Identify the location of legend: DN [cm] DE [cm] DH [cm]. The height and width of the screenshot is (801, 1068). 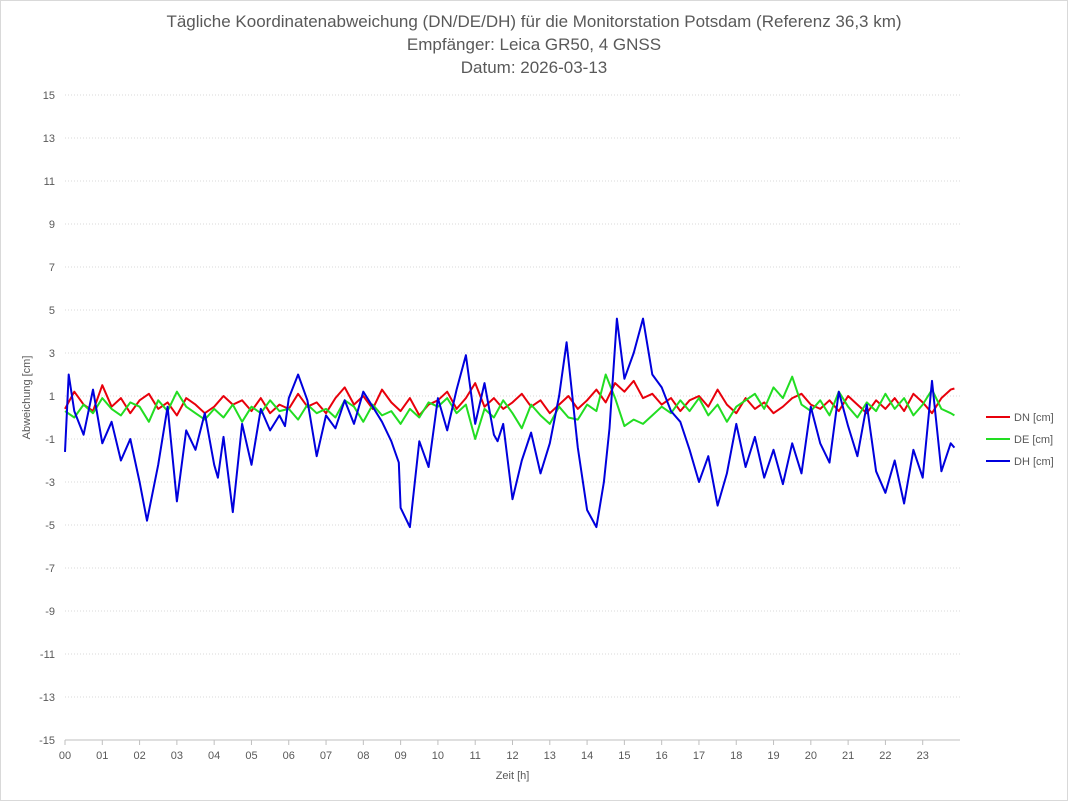
(1020, 440).